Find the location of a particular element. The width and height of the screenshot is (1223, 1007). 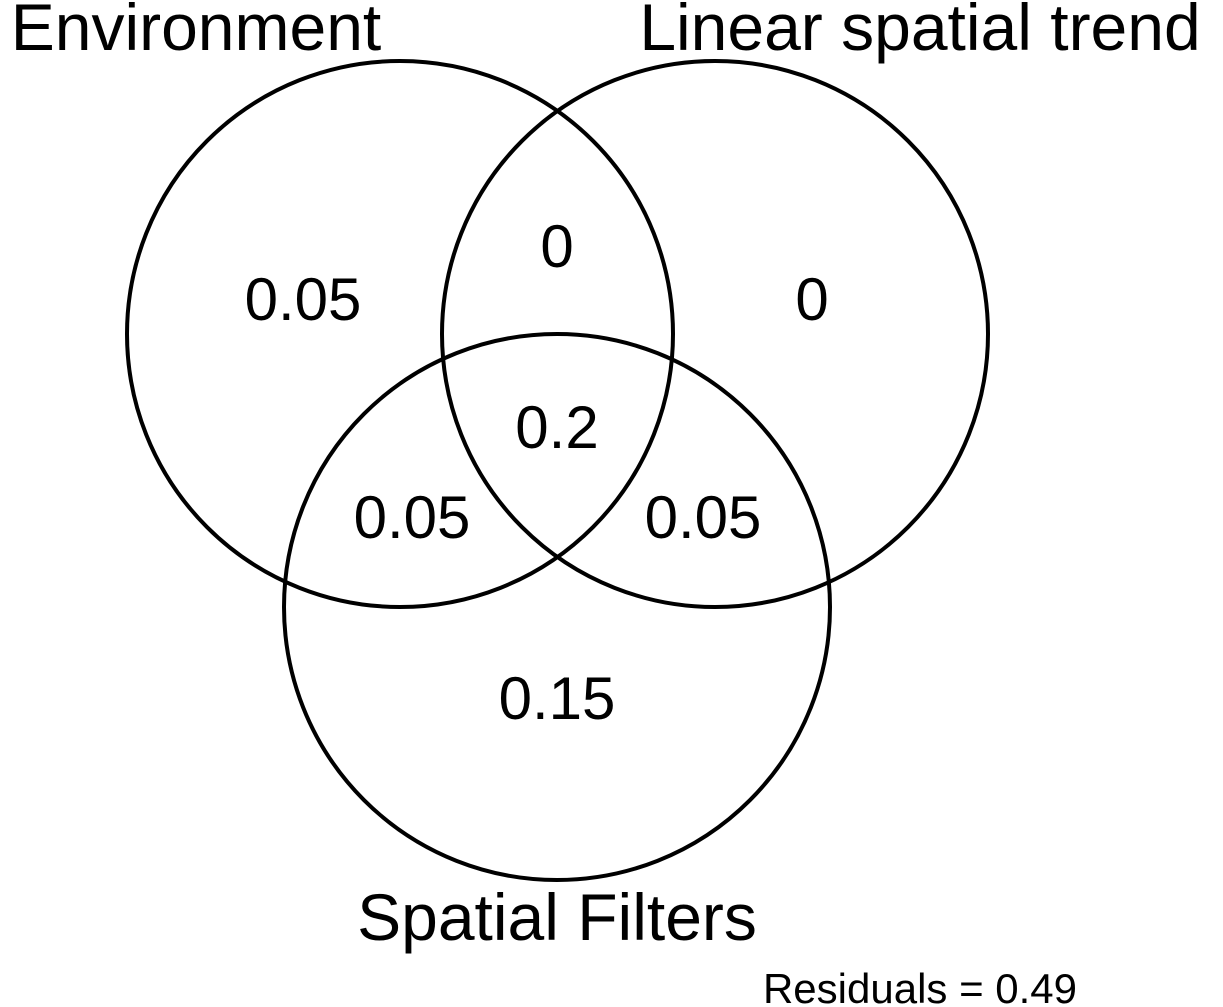

linear-trend-spatial-filters-overlap-value: 0.05 is located at coordinates (703, 517).